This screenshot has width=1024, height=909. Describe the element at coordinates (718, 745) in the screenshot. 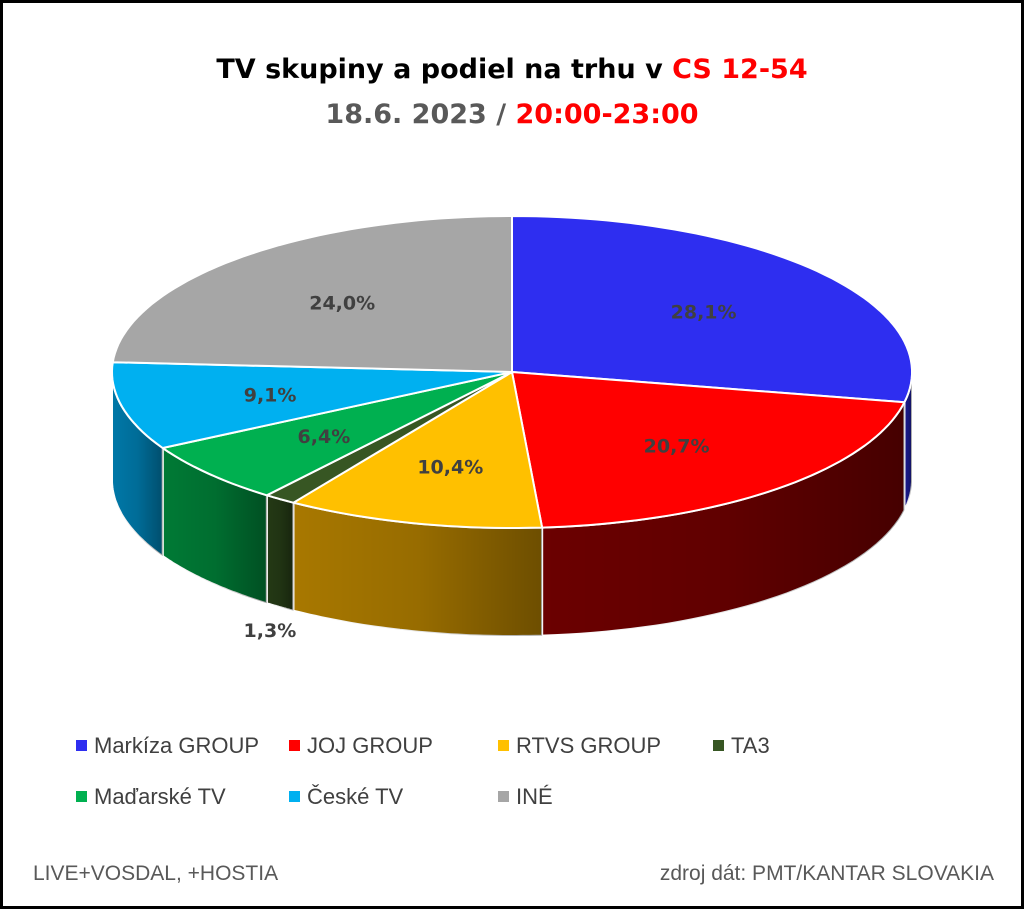

I see `legend-swatch-ta3` at that location.